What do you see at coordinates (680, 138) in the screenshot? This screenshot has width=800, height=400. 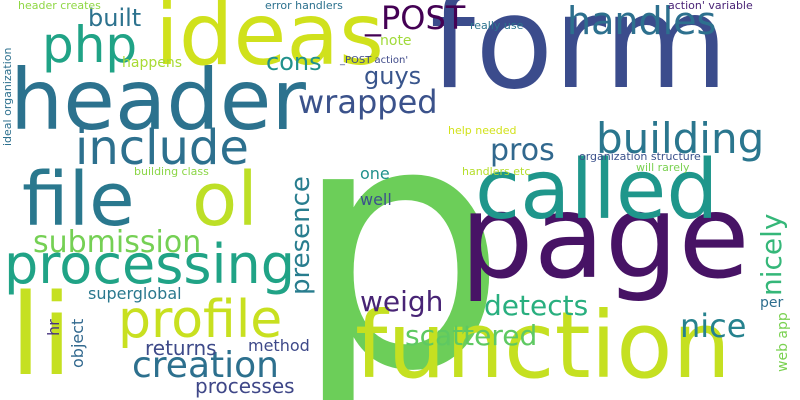 I see `word-building: building` at bounding box center [680, 138].